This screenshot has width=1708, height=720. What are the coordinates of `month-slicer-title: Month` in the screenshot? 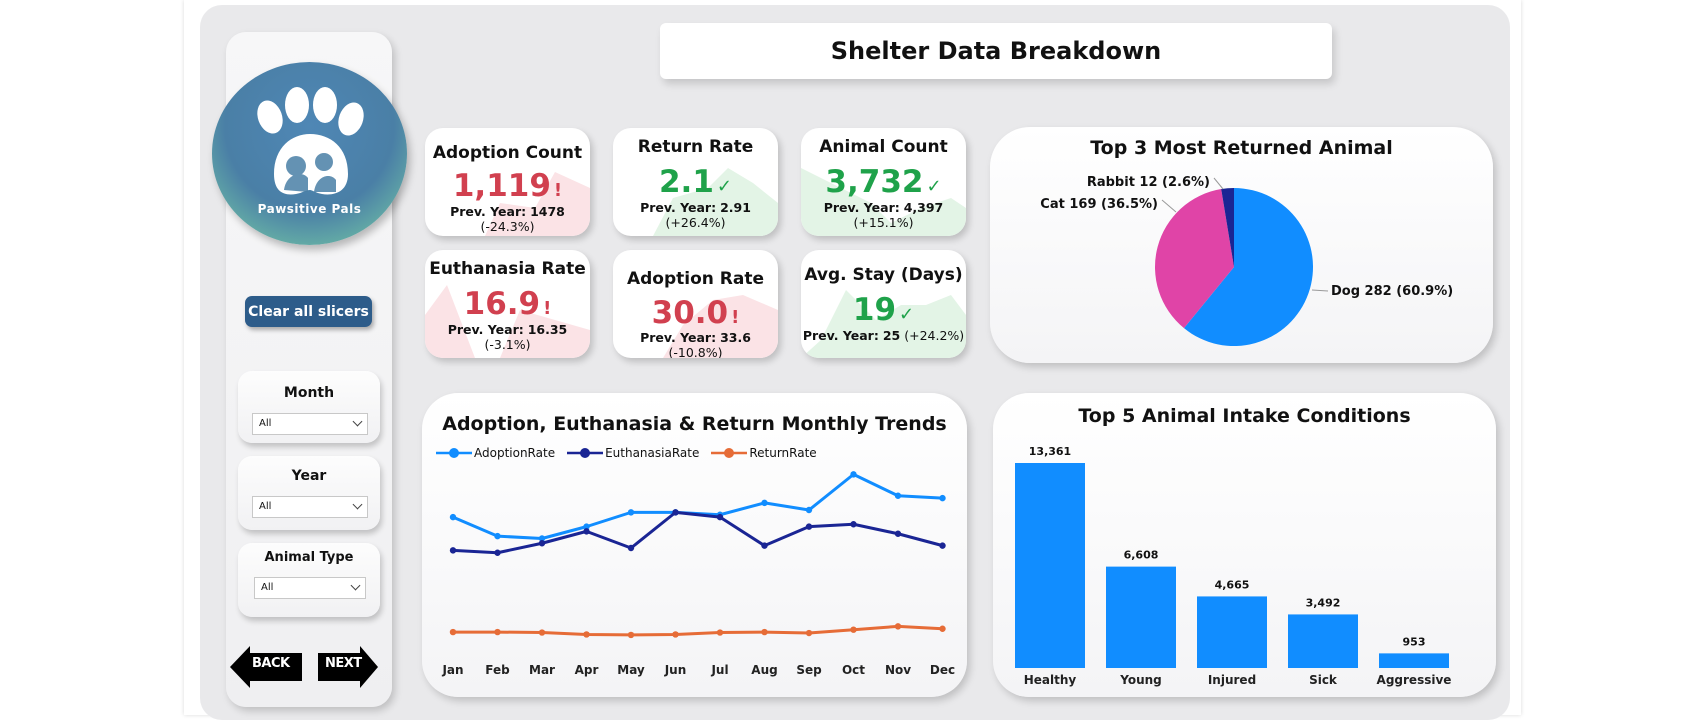 It's located at (309, 393).